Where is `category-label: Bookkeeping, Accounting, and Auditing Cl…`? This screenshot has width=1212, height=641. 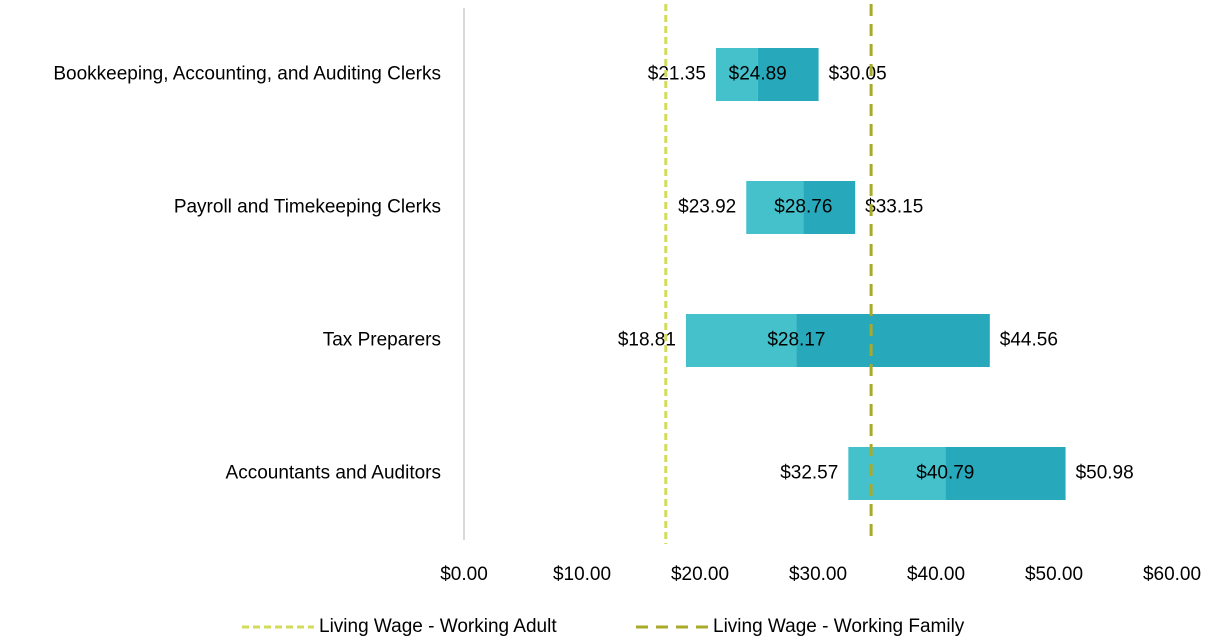
category-label: Bookkeeping, Accounting, and Auditing Cl… is located at coordinates (247, 74).